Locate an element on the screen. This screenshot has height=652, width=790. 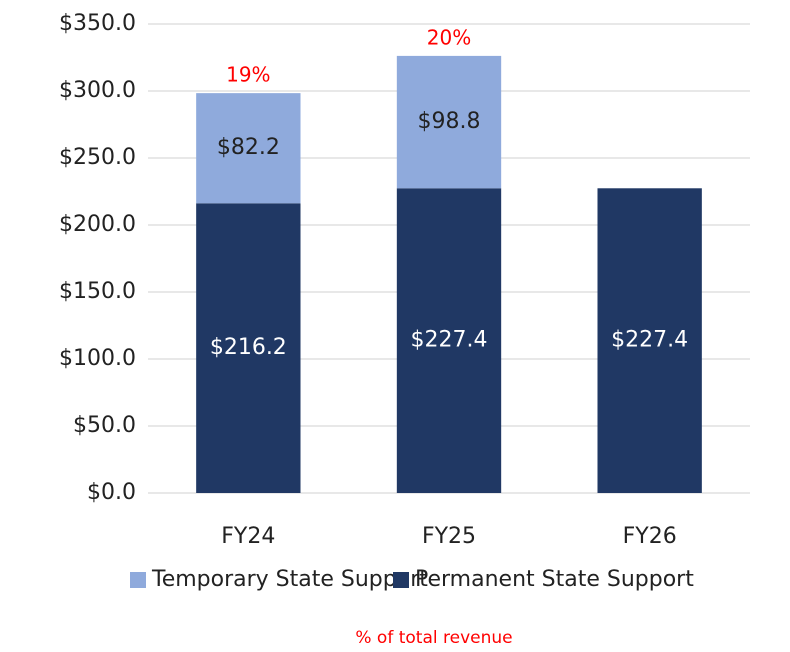
data-label: $82.2 is located at coordinates (248, 147).